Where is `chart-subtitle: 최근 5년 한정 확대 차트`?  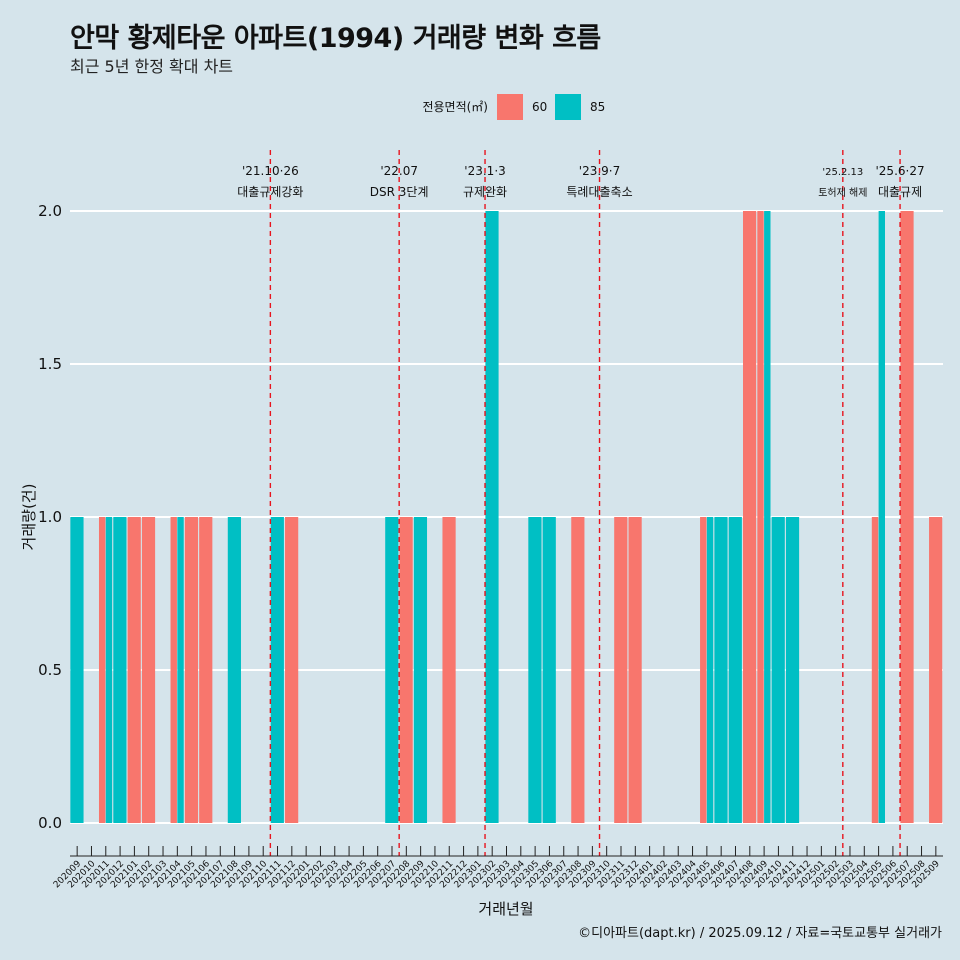
chart-subtitle: 최근 5년 한정 확대 차트 is located at coordinates (152, 66).